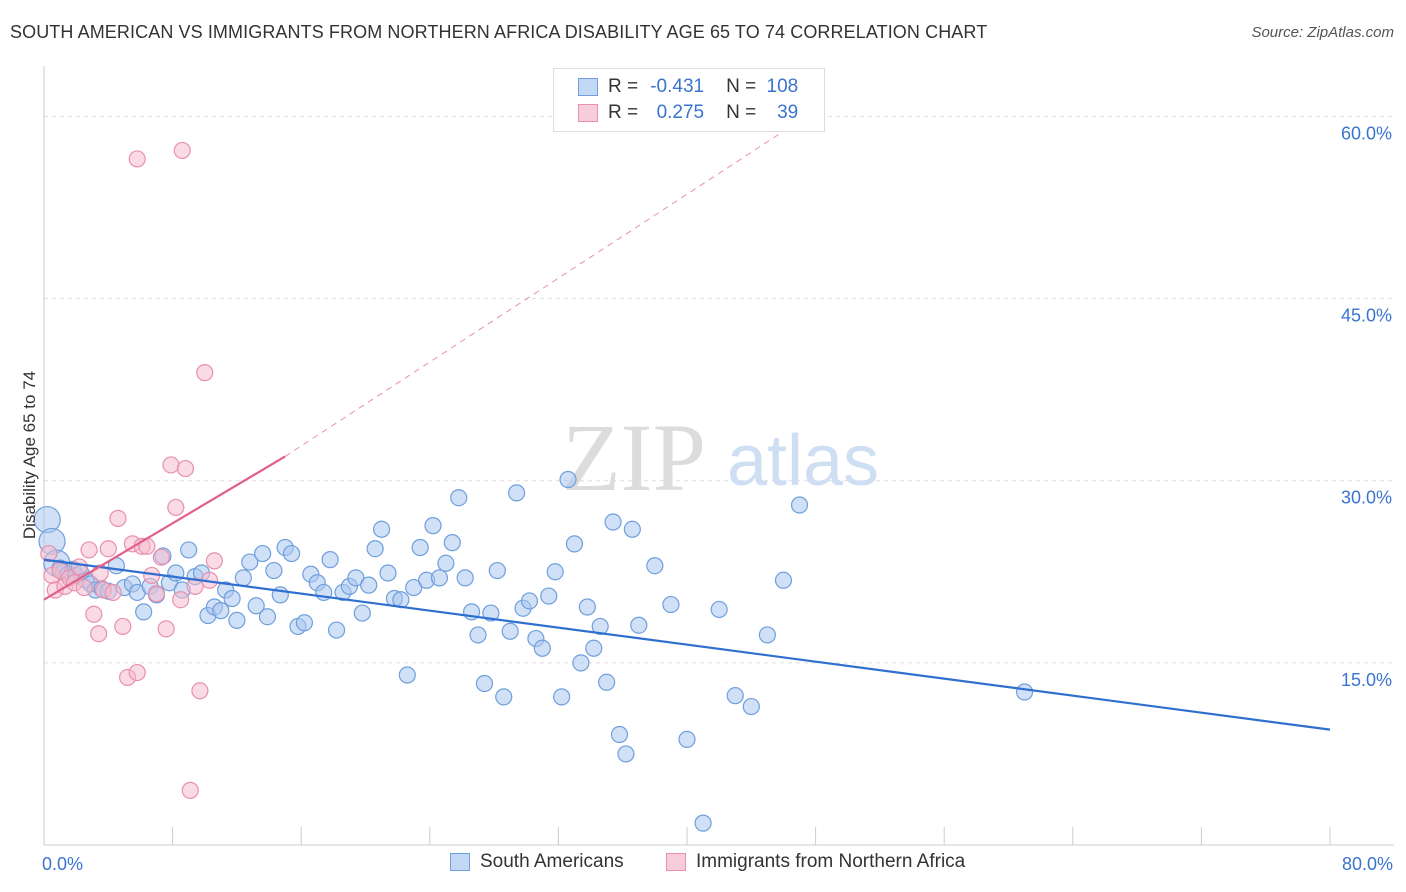 This screenshot has width=1406, height=892. What do you see at coordinates (550, 283) in the screenshot?
I see `northern-africa-trend-extension` at bounding box center [550, 283].